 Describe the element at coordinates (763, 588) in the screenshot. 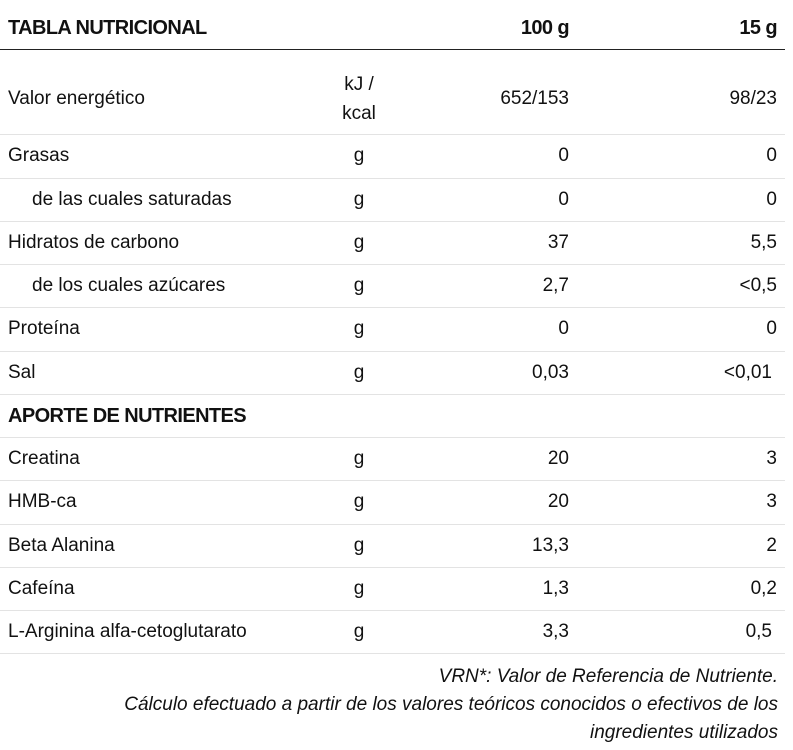

I see `value-15g: 0,2` at that location.